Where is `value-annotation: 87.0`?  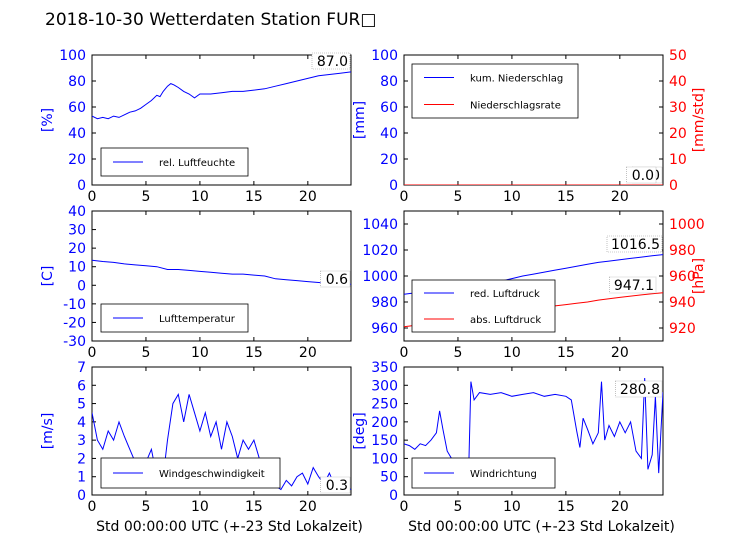 value-annotation: 87.0 is located at coordinates (332, 62).